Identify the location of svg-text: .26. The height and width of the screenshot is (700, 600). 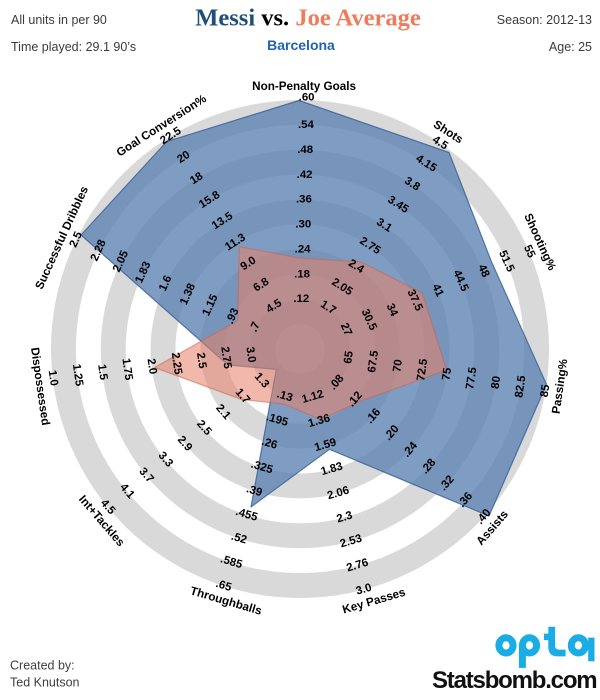
(269, 444).